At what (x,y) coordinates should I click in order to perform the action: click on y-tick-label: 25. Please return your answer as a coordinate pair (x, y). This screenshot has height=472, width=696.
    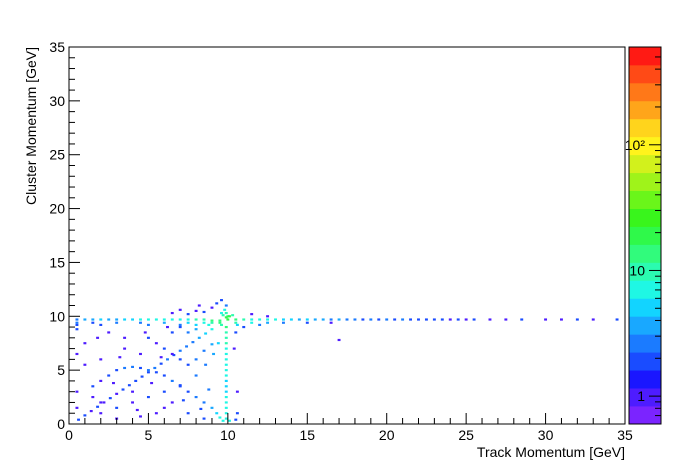
    Looking at the image, I should click on (57, 155).